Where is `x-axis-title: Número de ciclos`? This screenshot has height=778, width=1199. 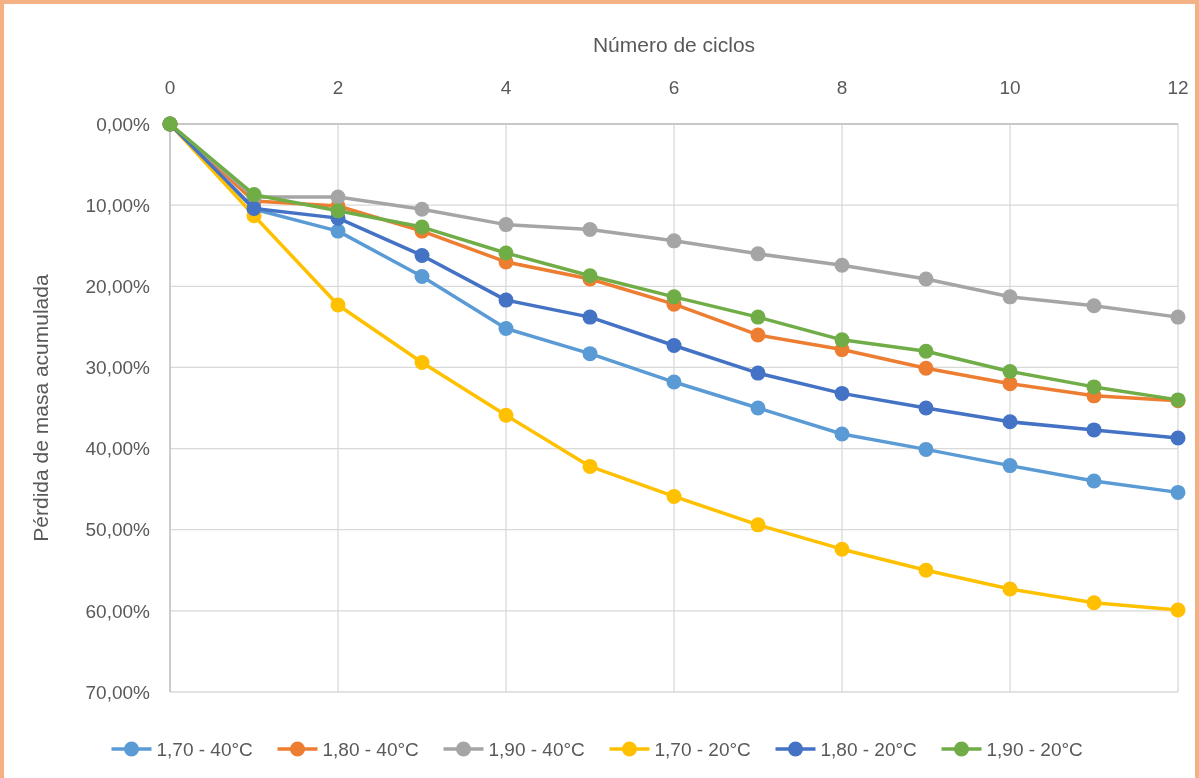 x-axis-title: Número de ciclos is located at coordinates (674, 44).